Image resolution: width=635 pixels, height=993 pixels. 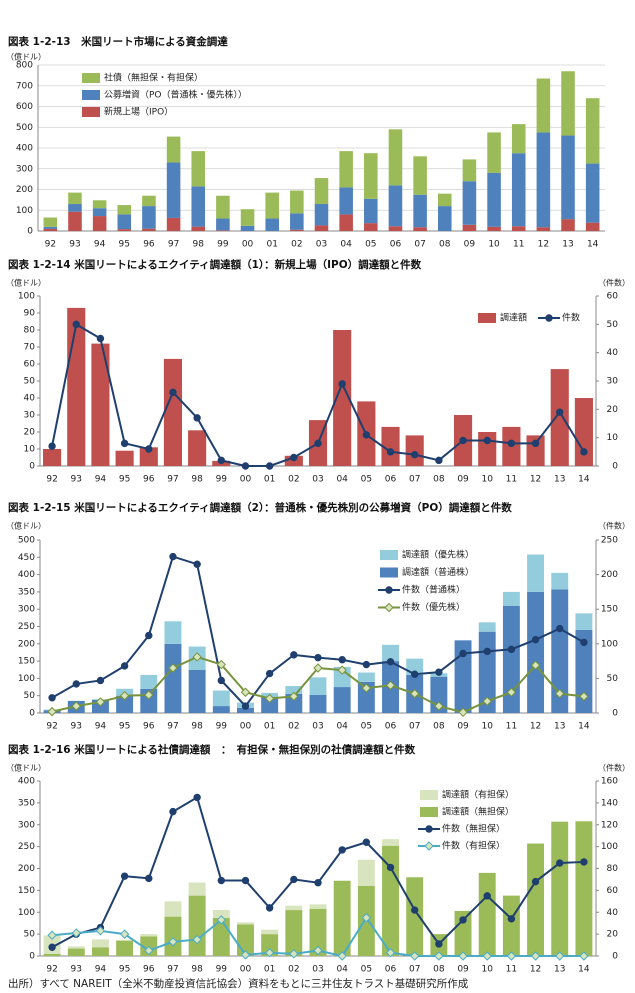 What do you see at coordinates (26, 558) in the screenshot?
I see `y-tick-label: 450` at bounding box center [26, 558].